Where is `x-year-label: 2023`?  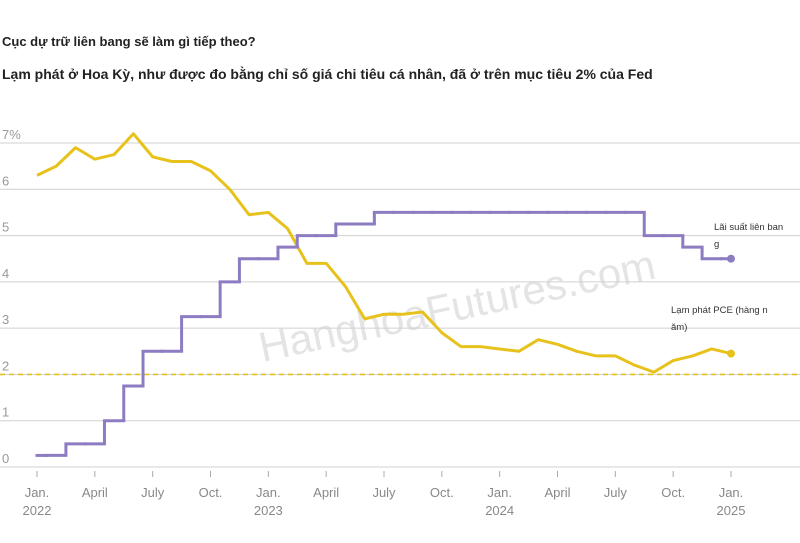 x-year-label: 2023 is located at coordinates (268, 510).